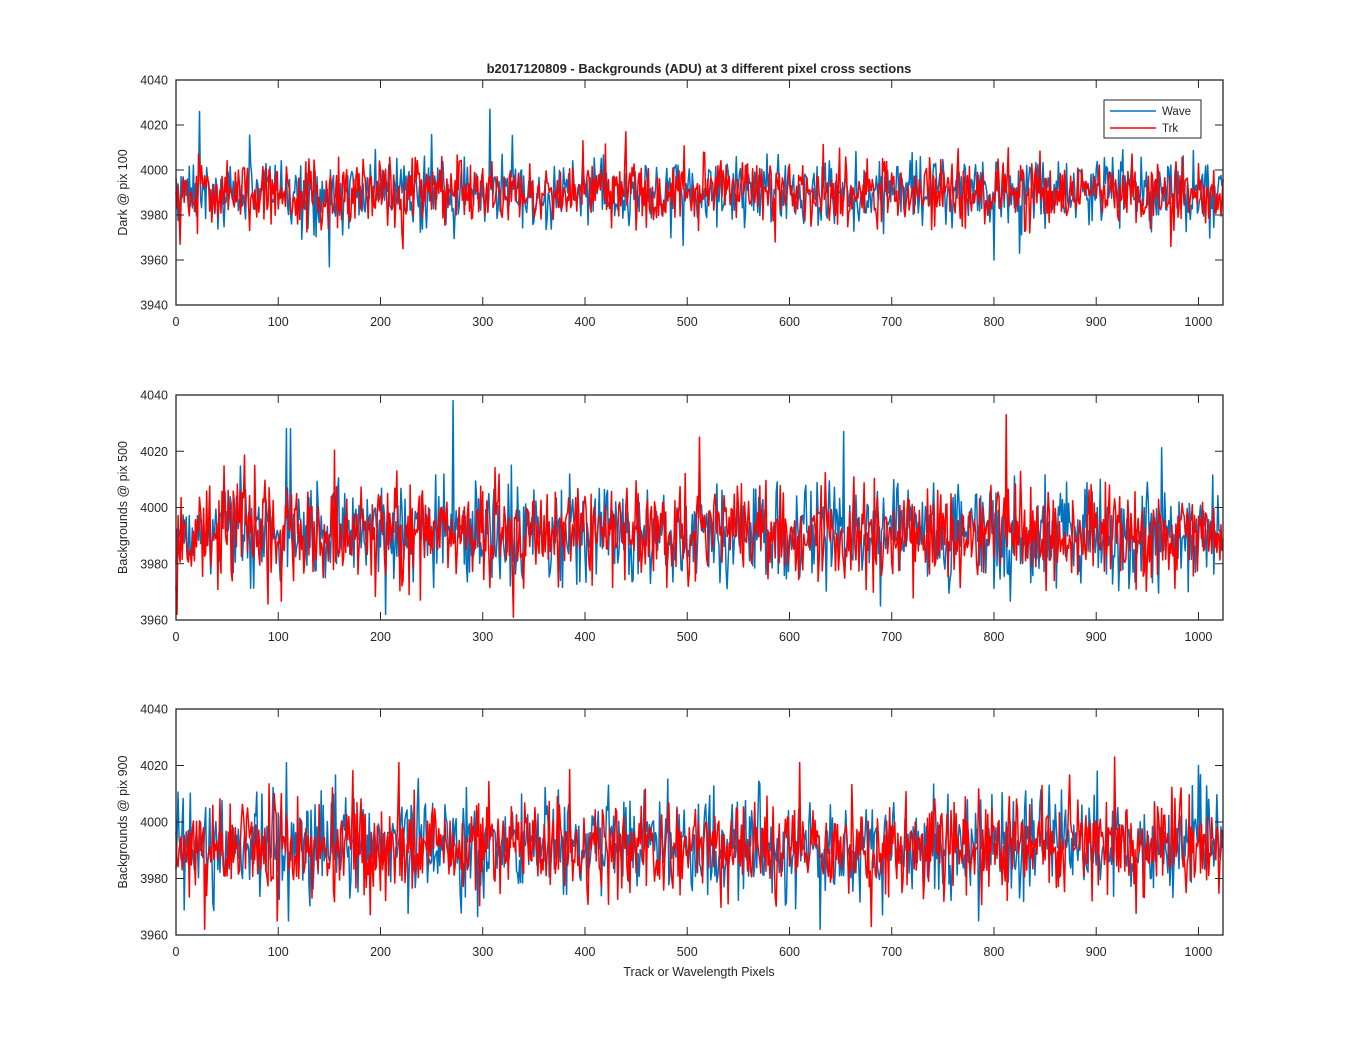  Describe the element at coordinates (698, 972) in the screenshot. I see `x-axis-label: Track or Wavelength Pixels` at that location.